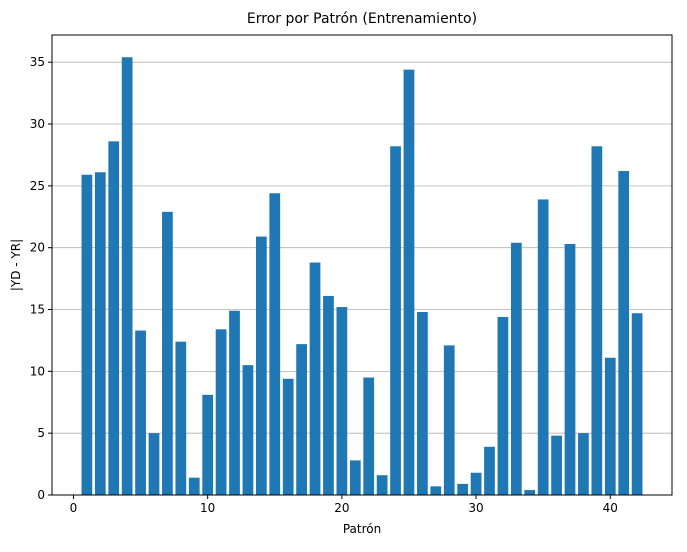 Image resolution: width=687 pixels, height=552 pixels. What do you see at coordinates (37, 186) in the screenshot?
I see `y-tick-label: 25` at bounding box center [37, 186].